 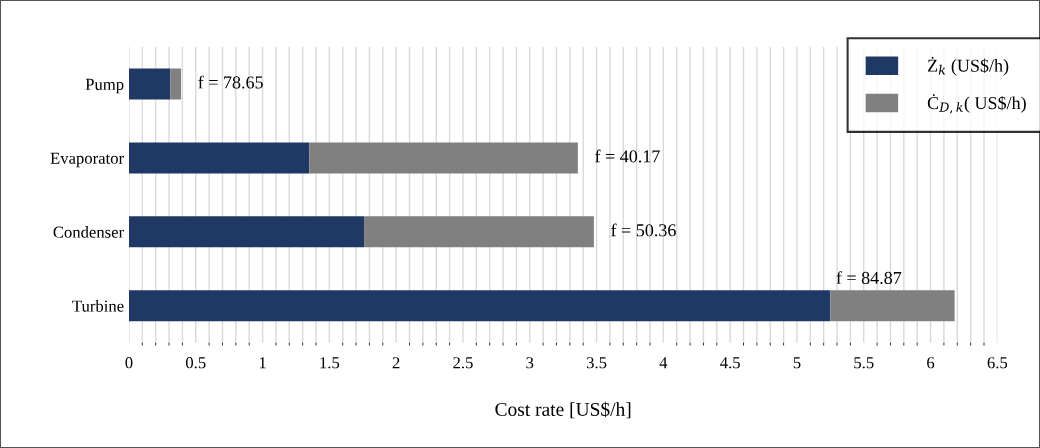 I want to click on x-tick-label: 1, so click(x=262, y=363).